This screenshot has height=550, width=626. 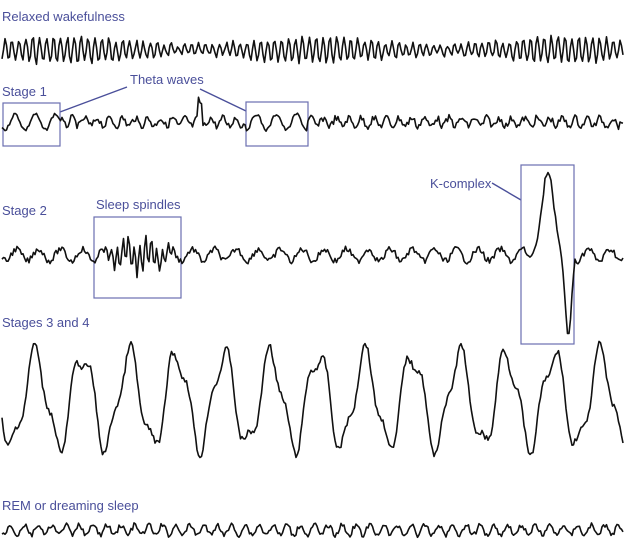 What do you see at coordinates (547, 254) in the screenshot?
I see `k-complex-box` at bounding box center [547, 254].